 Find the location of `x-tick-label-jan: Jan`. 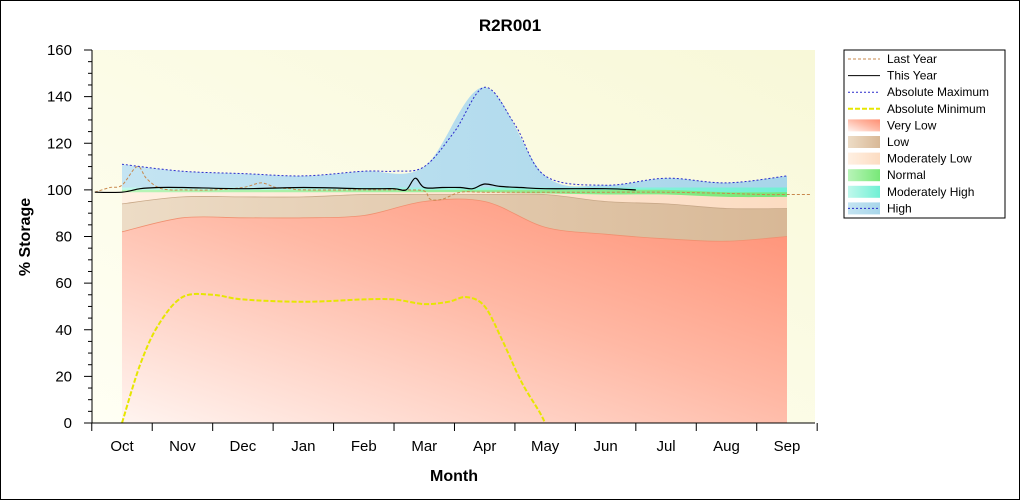

x-tick-label-jan: Jan is located at coordinates (303, 446).